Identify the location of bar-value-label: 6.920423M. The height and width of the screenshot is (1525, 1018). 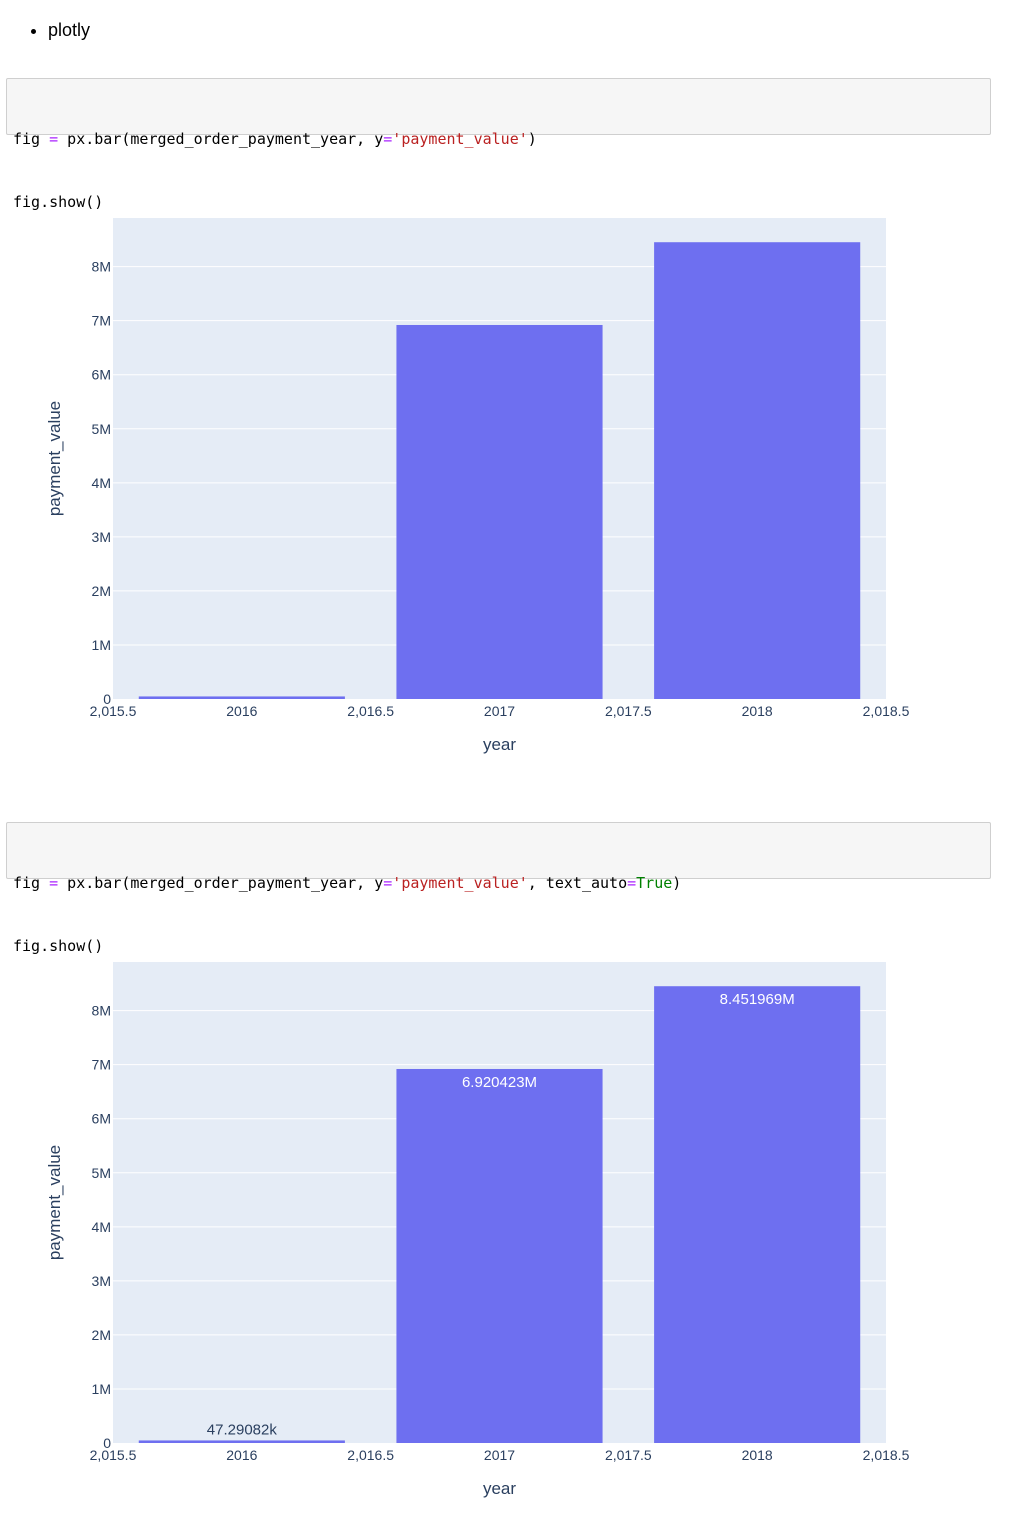
(499, 1082).